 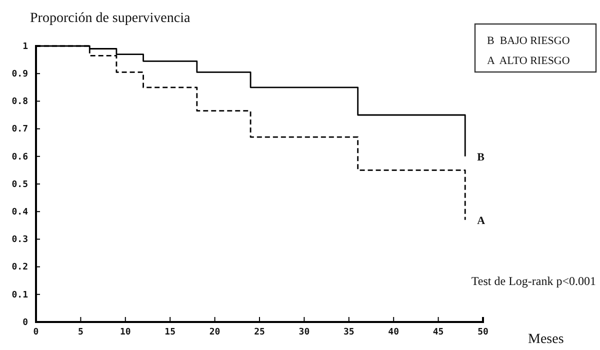 I want to click on y-tick-label: 0.2, so click(x=20, y=267).